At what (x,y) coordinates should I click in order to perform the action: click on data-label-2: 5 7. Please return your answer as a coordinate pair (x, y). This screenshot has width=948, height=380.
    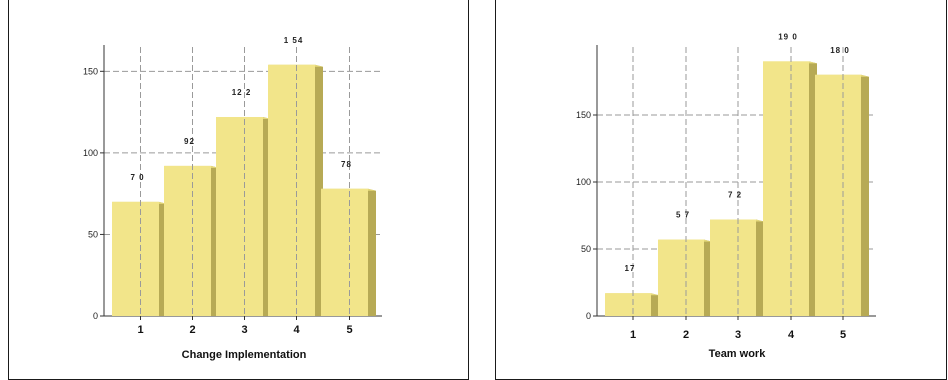
    Looking at the image, I should click on (683, 215).